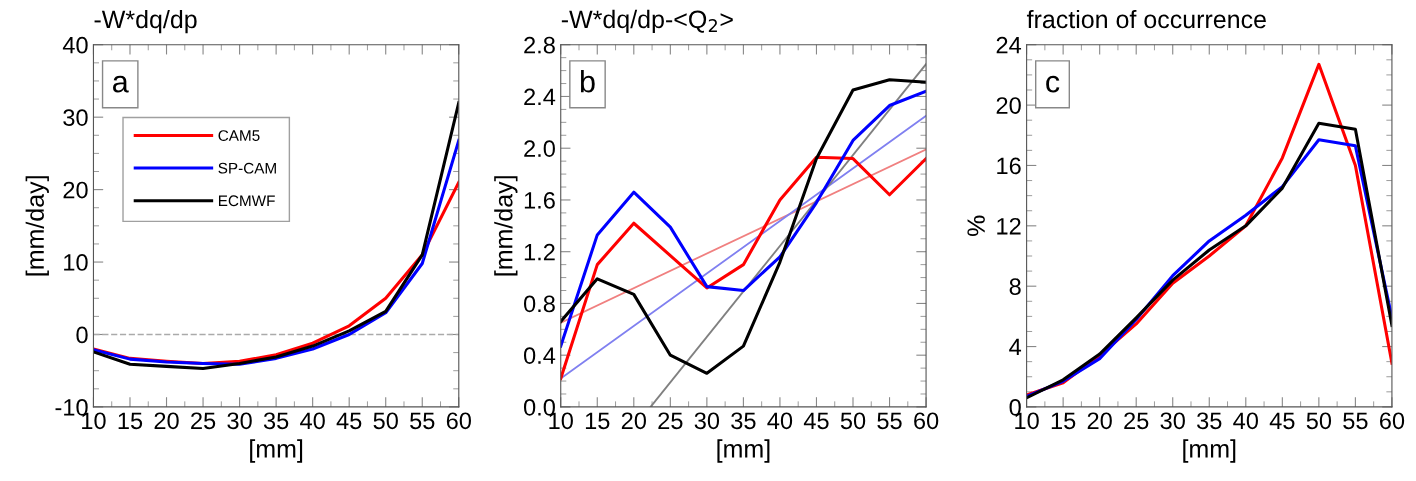 This screenshot has height=481, width=1416. Describe the element at coordinates (976, 226) in the screenshot. I see `y-axis-title: %` at that location.